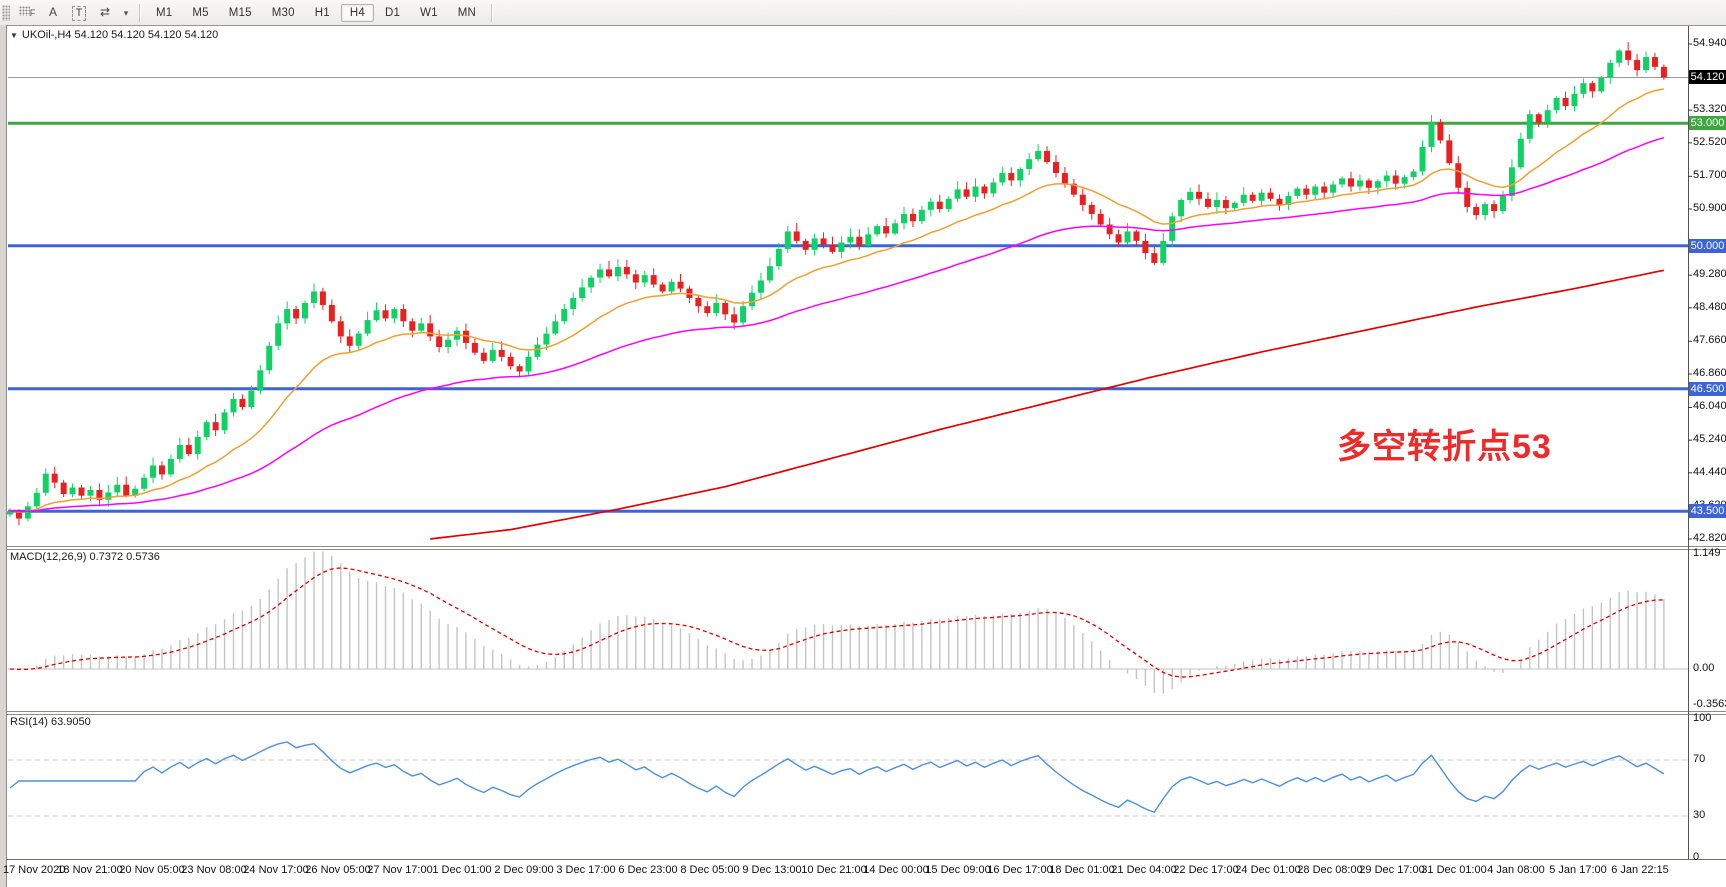  Describe the element at coordinates (126, 13) in the screenshot. I see `dropdown-caret-icon: ▾` at that location.